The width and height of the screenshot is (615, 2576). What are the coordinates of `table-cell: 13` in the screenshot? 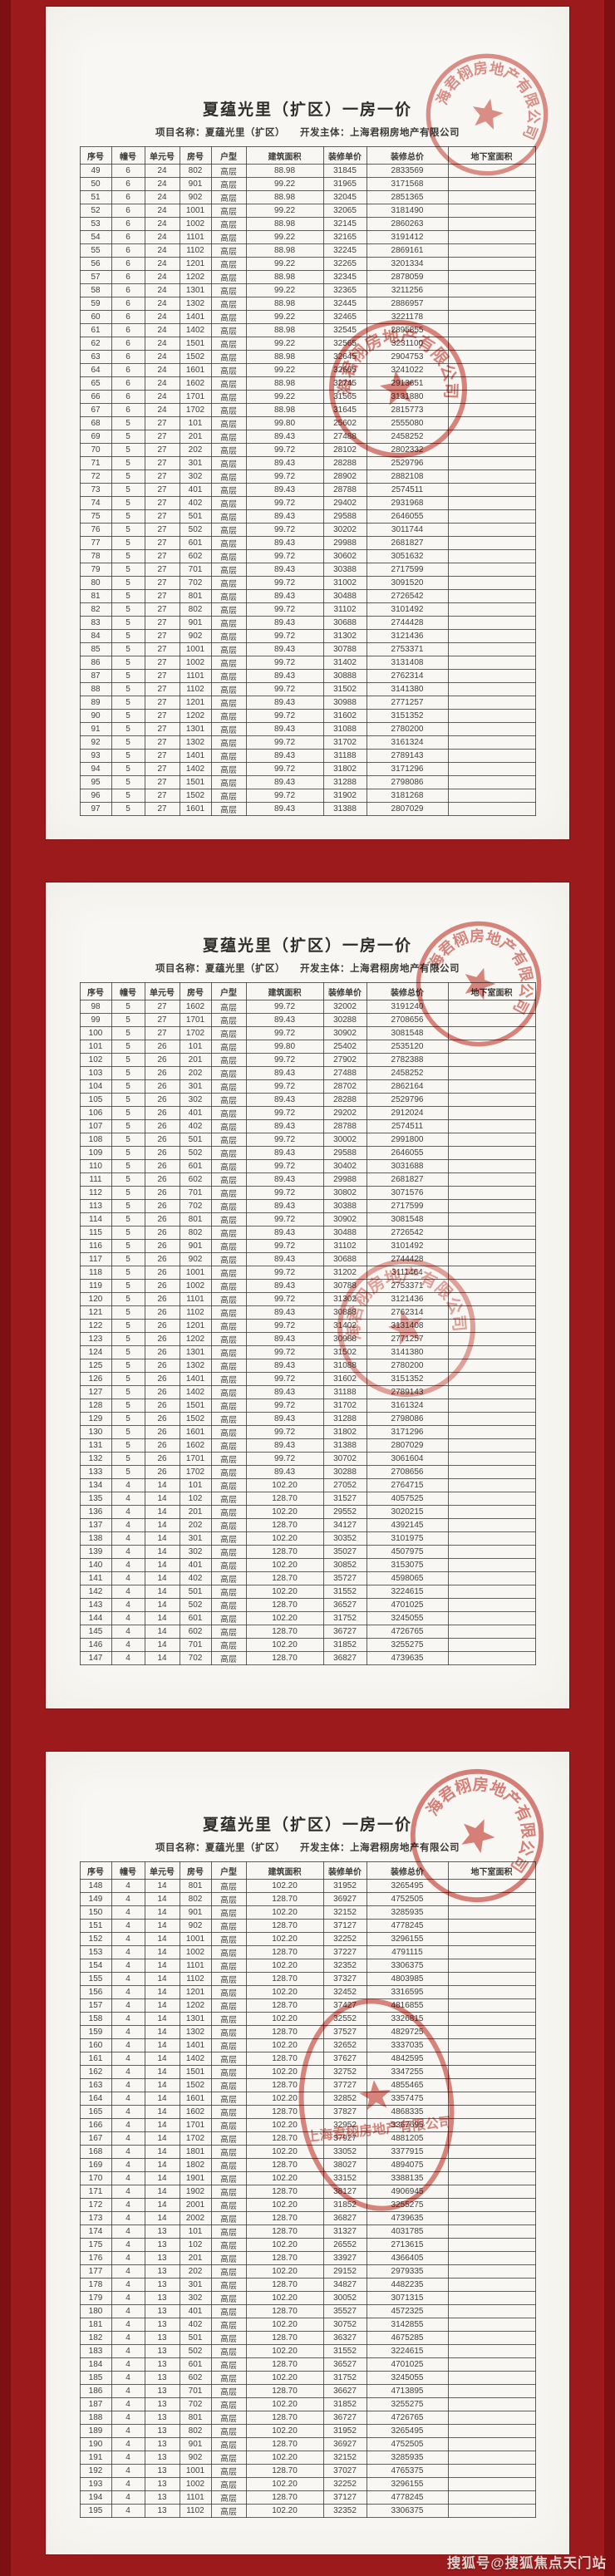 It's located at (162, 2511).